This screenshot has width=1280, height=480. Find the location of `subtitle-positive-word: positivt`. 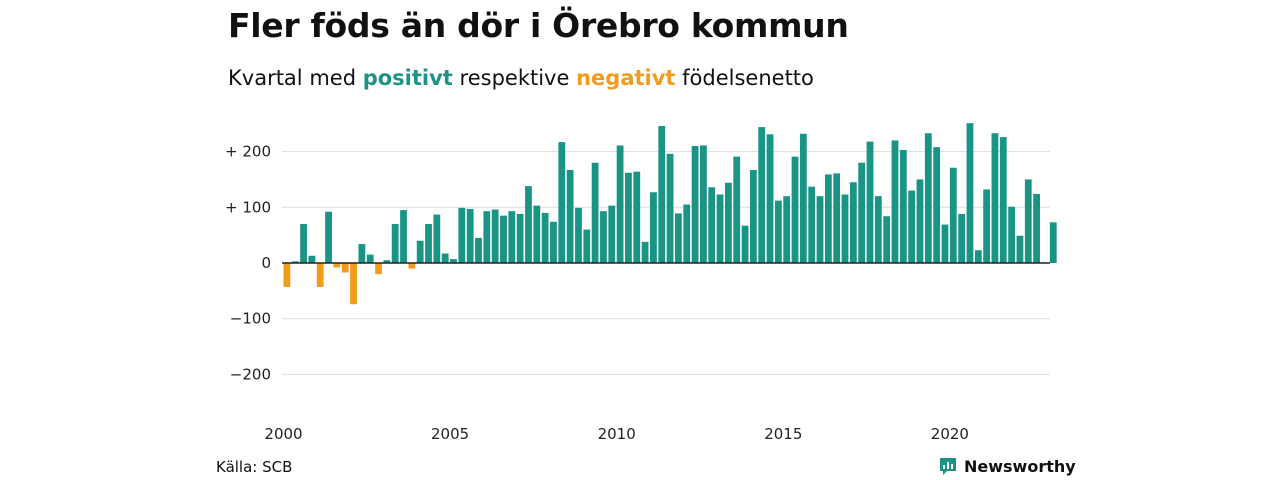

subtitle-positive-word: positivt is located at coordinates (407, 78).